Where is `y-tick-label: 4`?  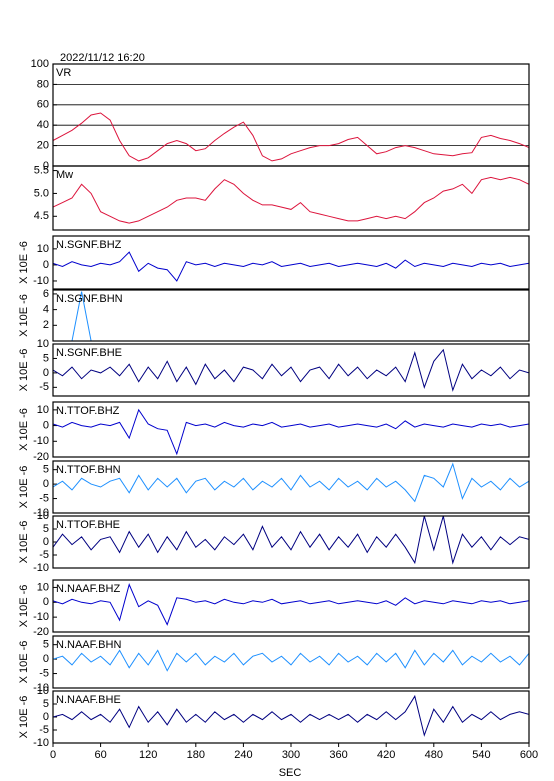
y-tick-label: 4 is located at coordinates (46, 310).